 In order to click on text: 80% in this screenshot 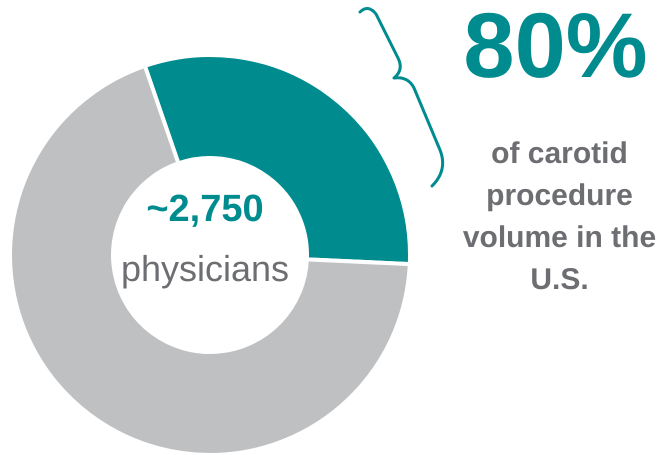, I will do `click(555, 49)`.